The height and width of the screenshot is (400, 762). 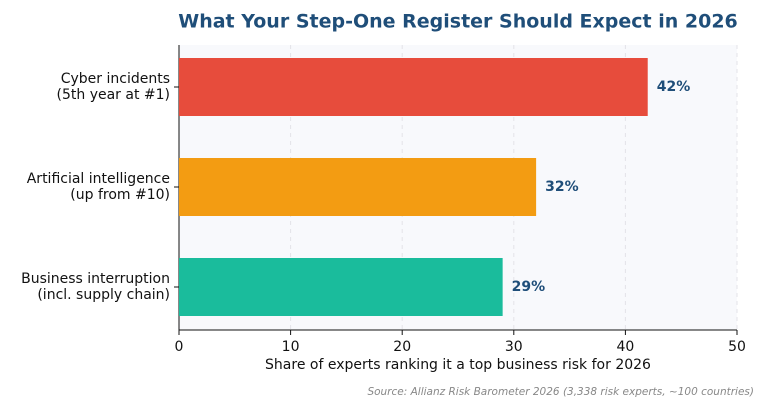 What do you see at coordinates (514, 347) in the screenshot?
I see `x-tick-label: 30` at bounding box center [514, 347].